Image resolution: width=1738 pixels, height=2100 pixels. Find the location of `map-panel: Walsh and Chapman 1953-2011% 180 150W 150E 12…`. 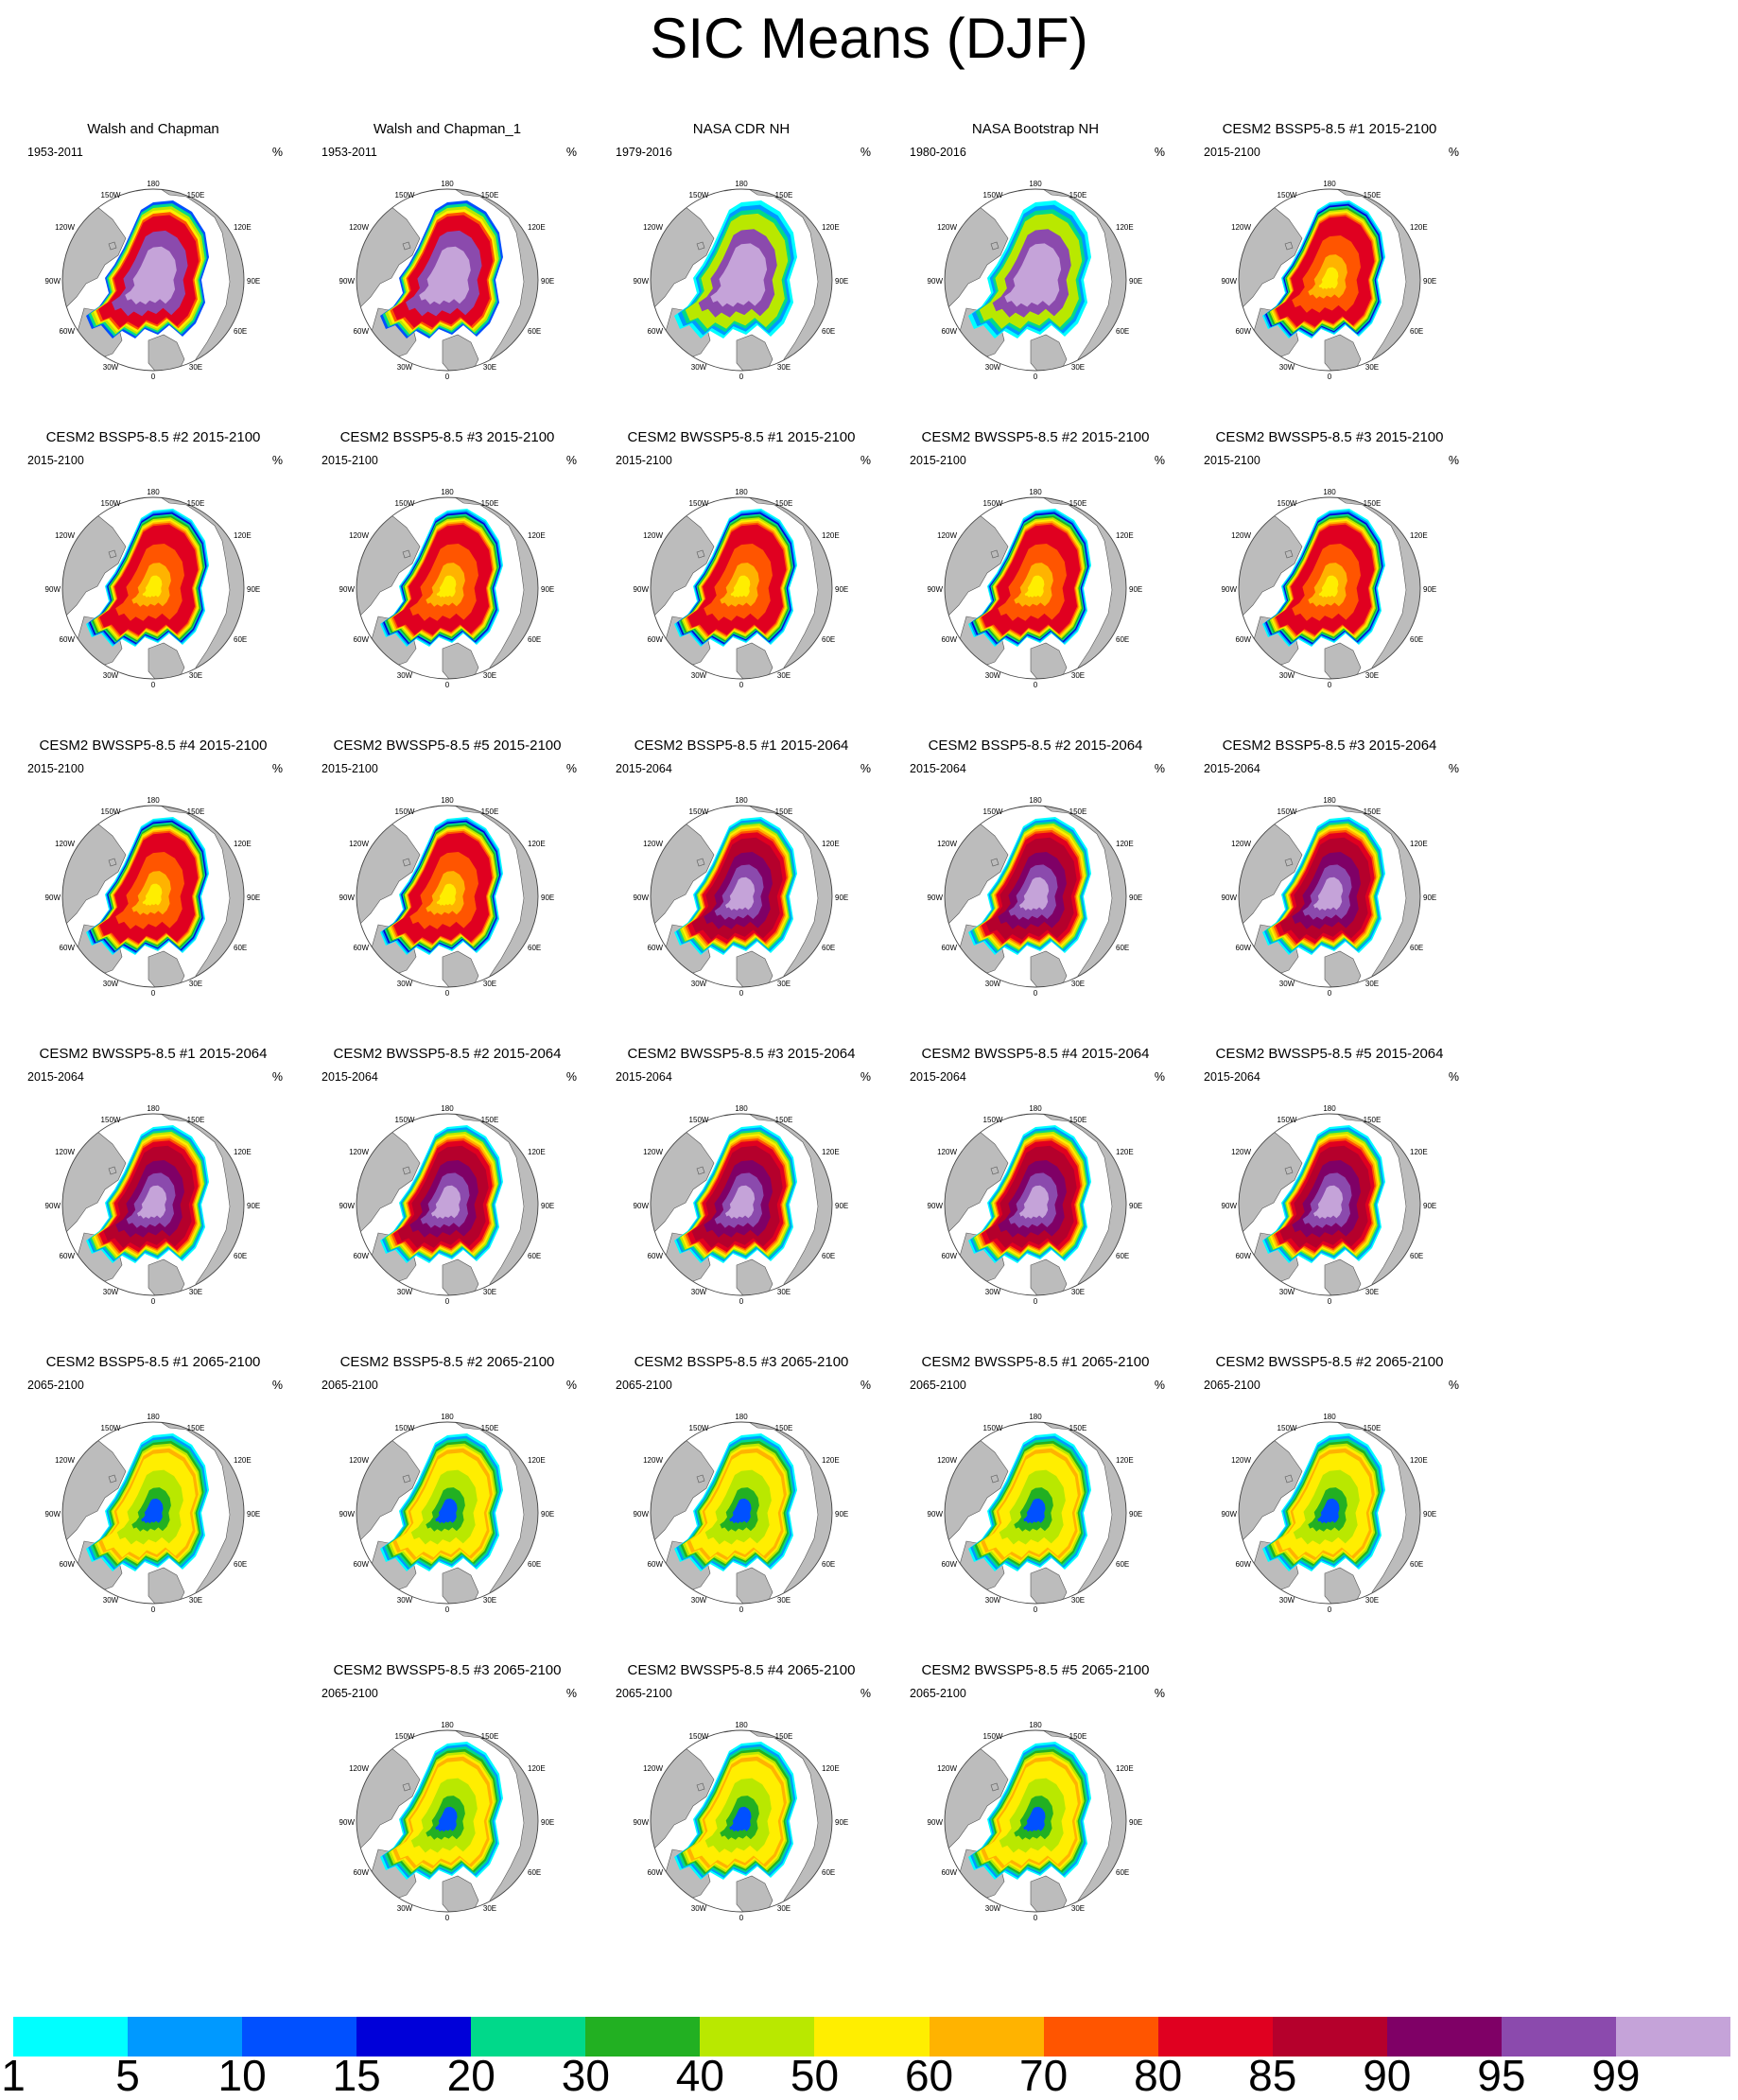

map-panel: Walsh and Chapman 1953-2011% 180 150W 150E 12… is located at coordinates (153, 275).